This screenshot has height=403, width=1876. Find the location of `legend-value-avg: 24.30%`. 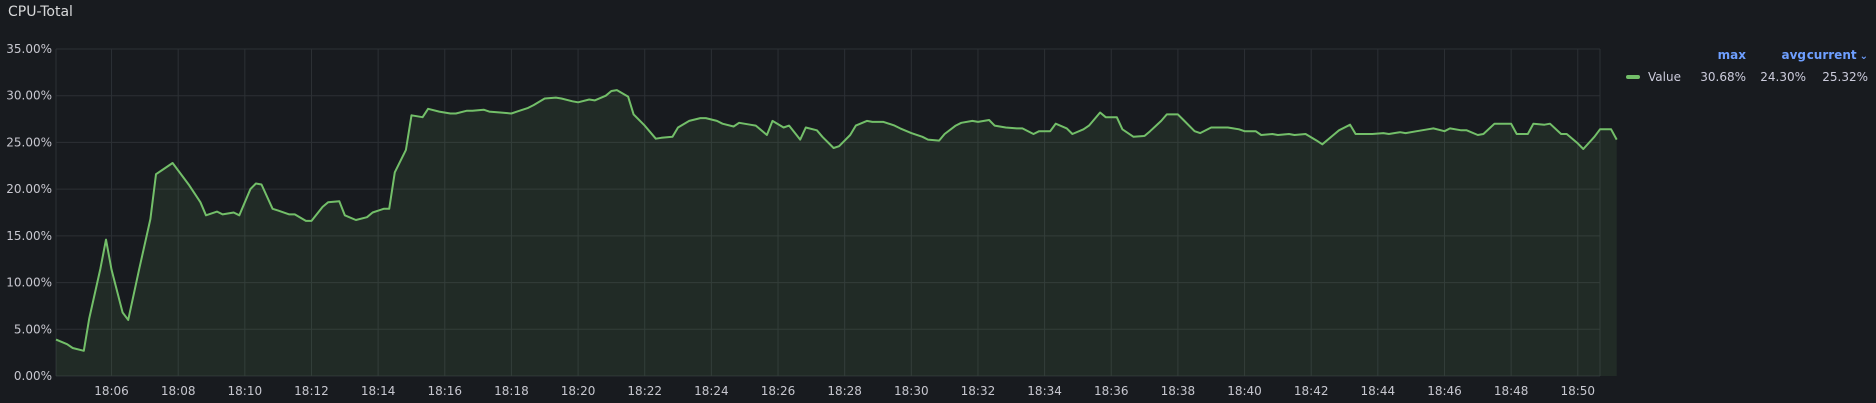

legend-value-avg: 24.30% is located at coordinates (1783, 77).